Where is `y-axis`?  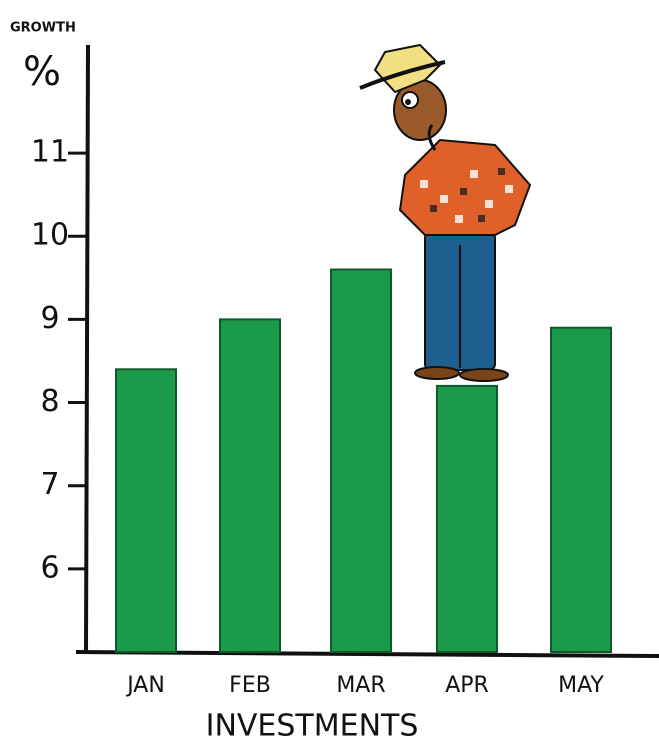
y-axis is located at coordinates (87, 348).